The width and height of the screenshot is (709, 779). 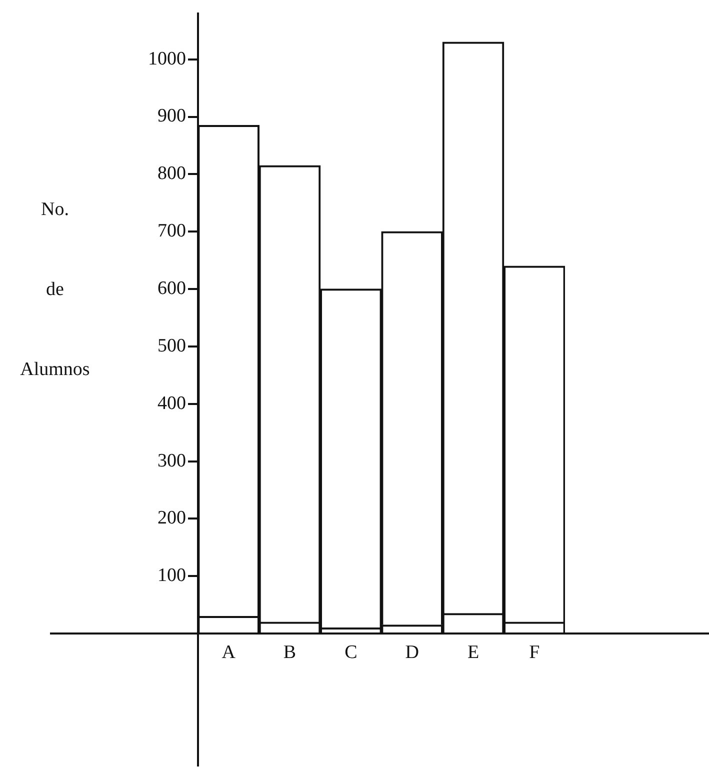 What do you see at coordinates (55, 289) in the screenshot?
I see `text: No. de Alumnos` at bounding box center [55, 289].